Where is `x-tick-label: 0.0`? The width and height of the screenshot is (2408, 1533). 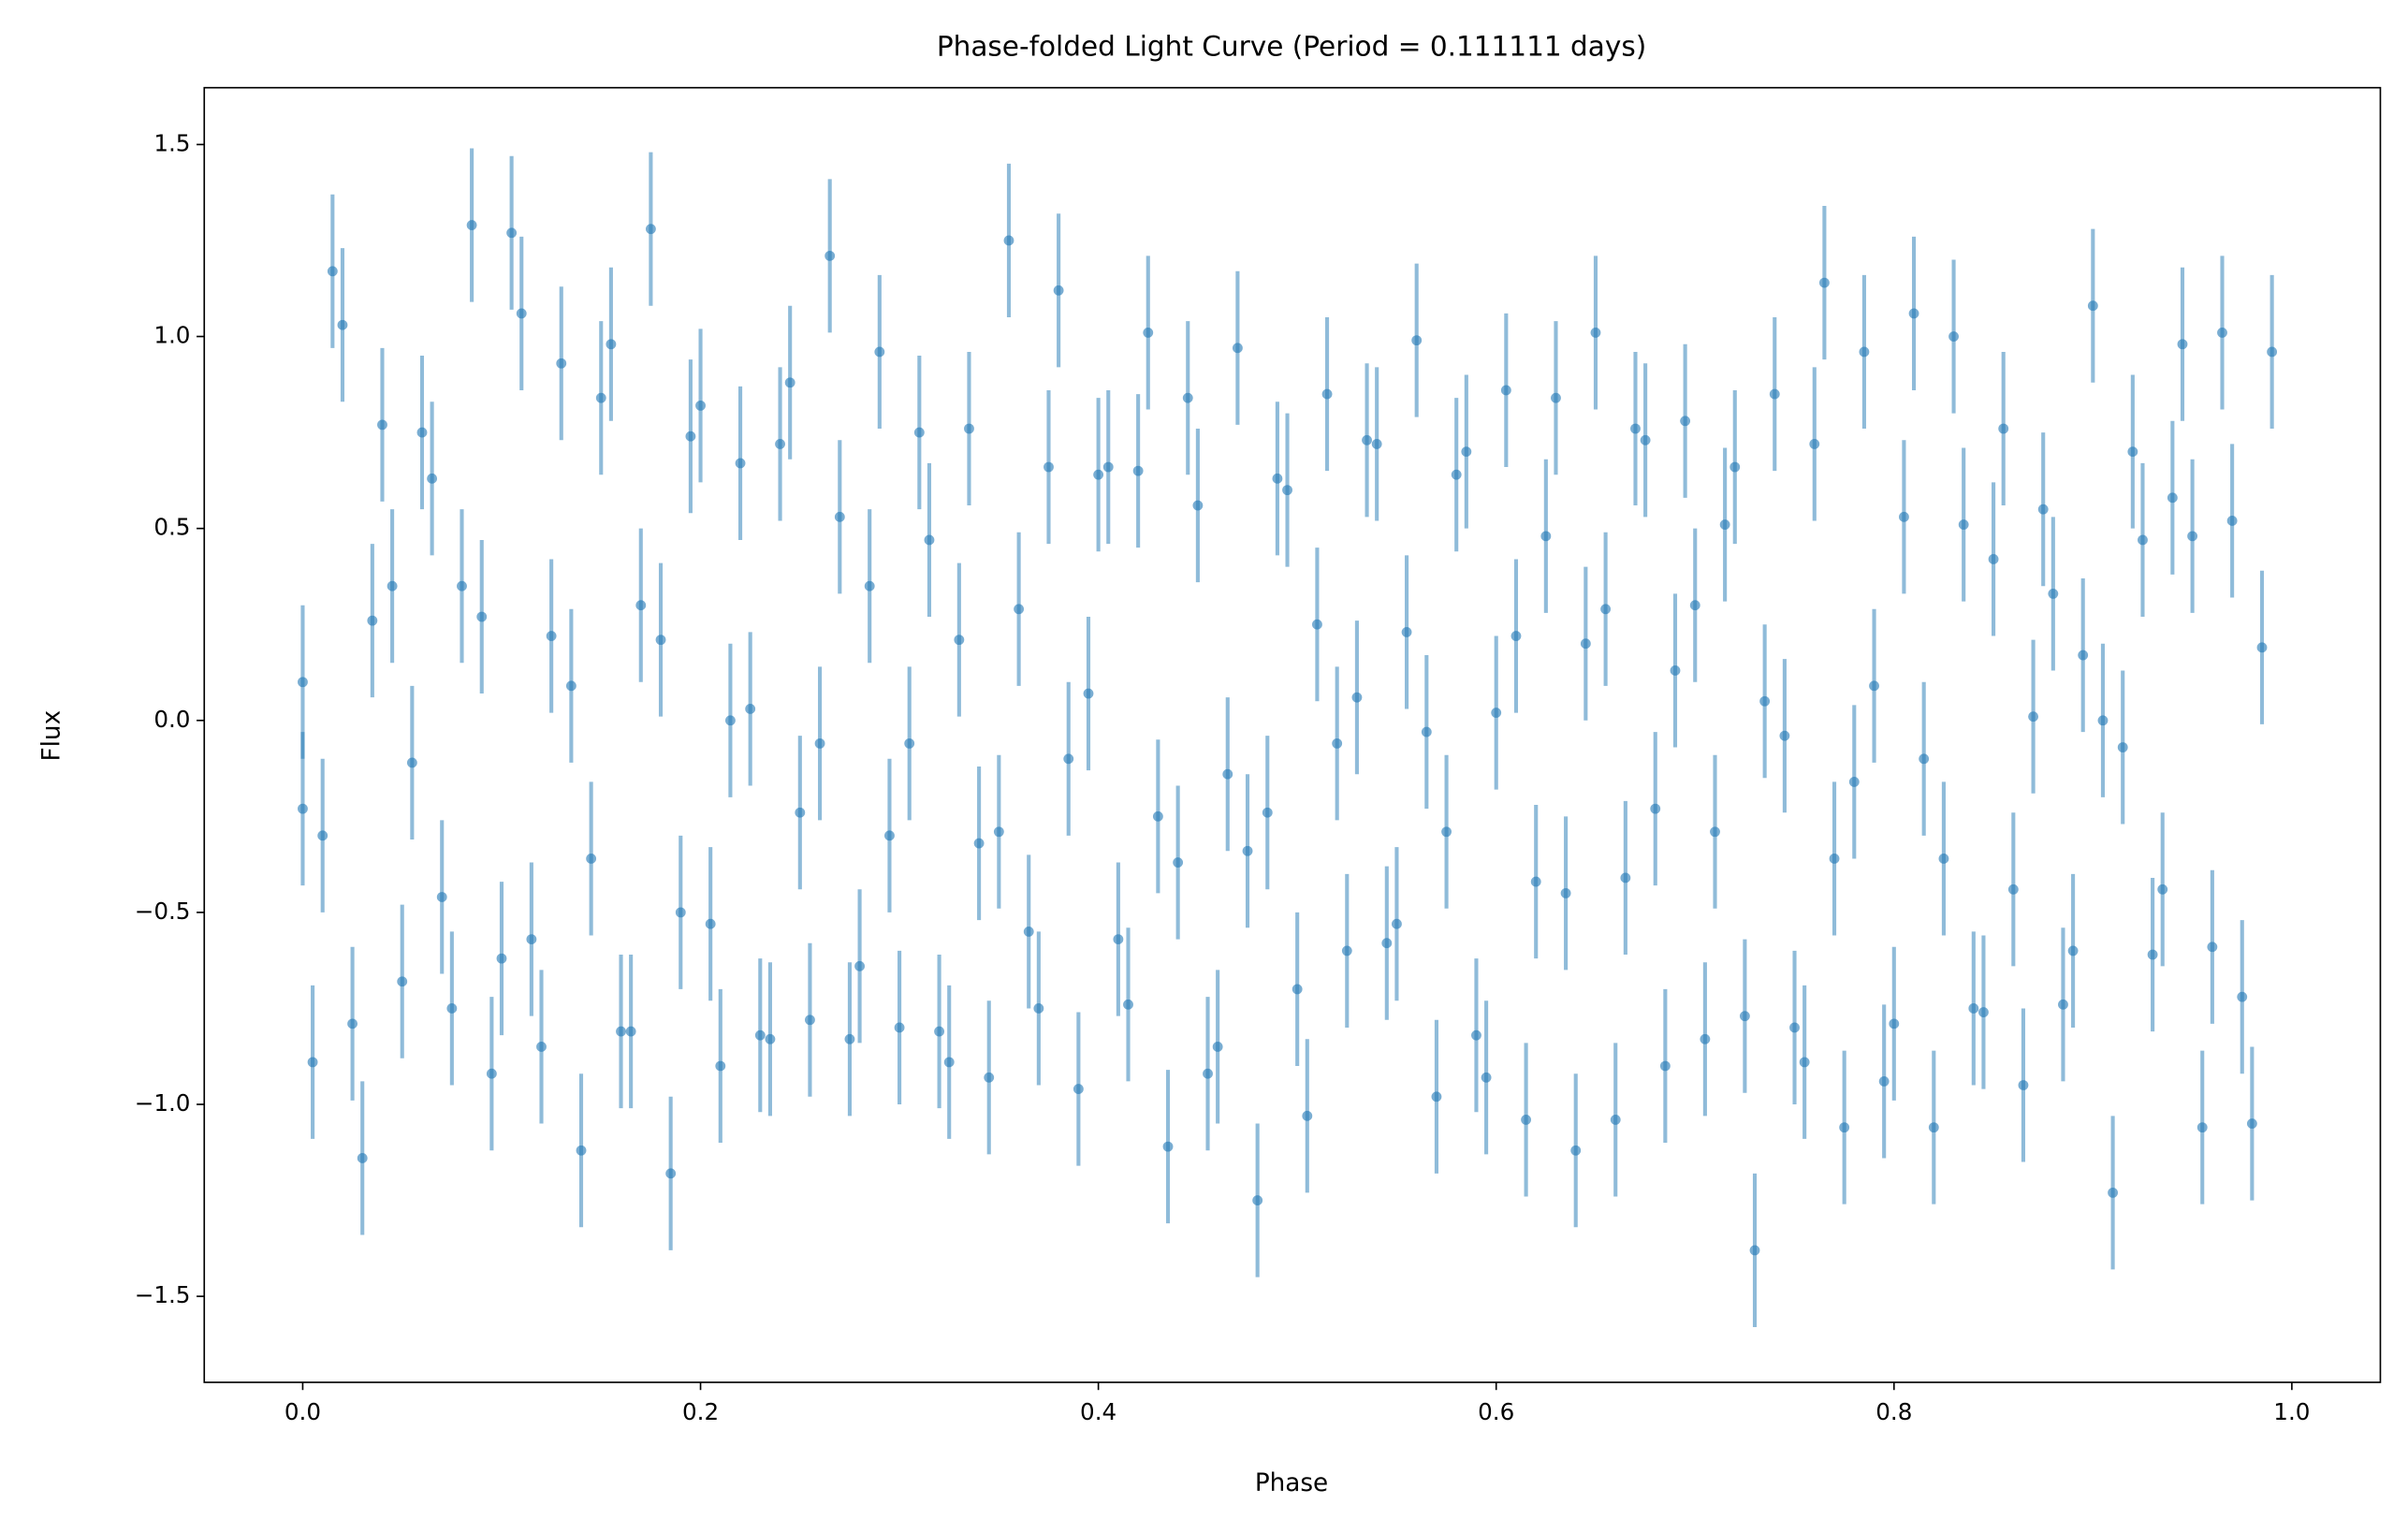
x-tick-label: 0.0 is located at coordinates (303, 1412).